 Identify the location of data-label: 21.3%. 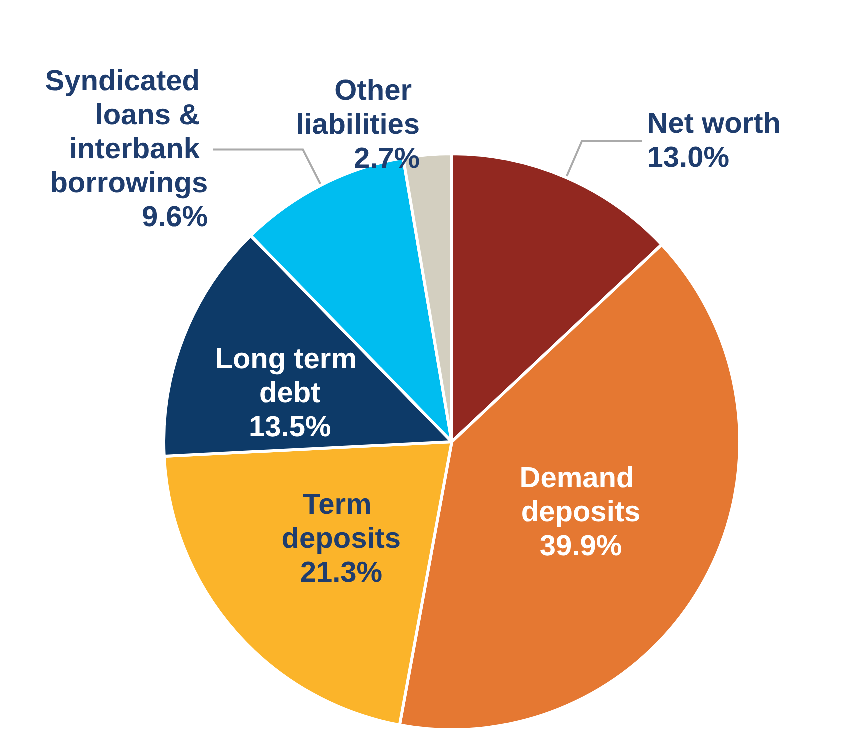
(341, 572).